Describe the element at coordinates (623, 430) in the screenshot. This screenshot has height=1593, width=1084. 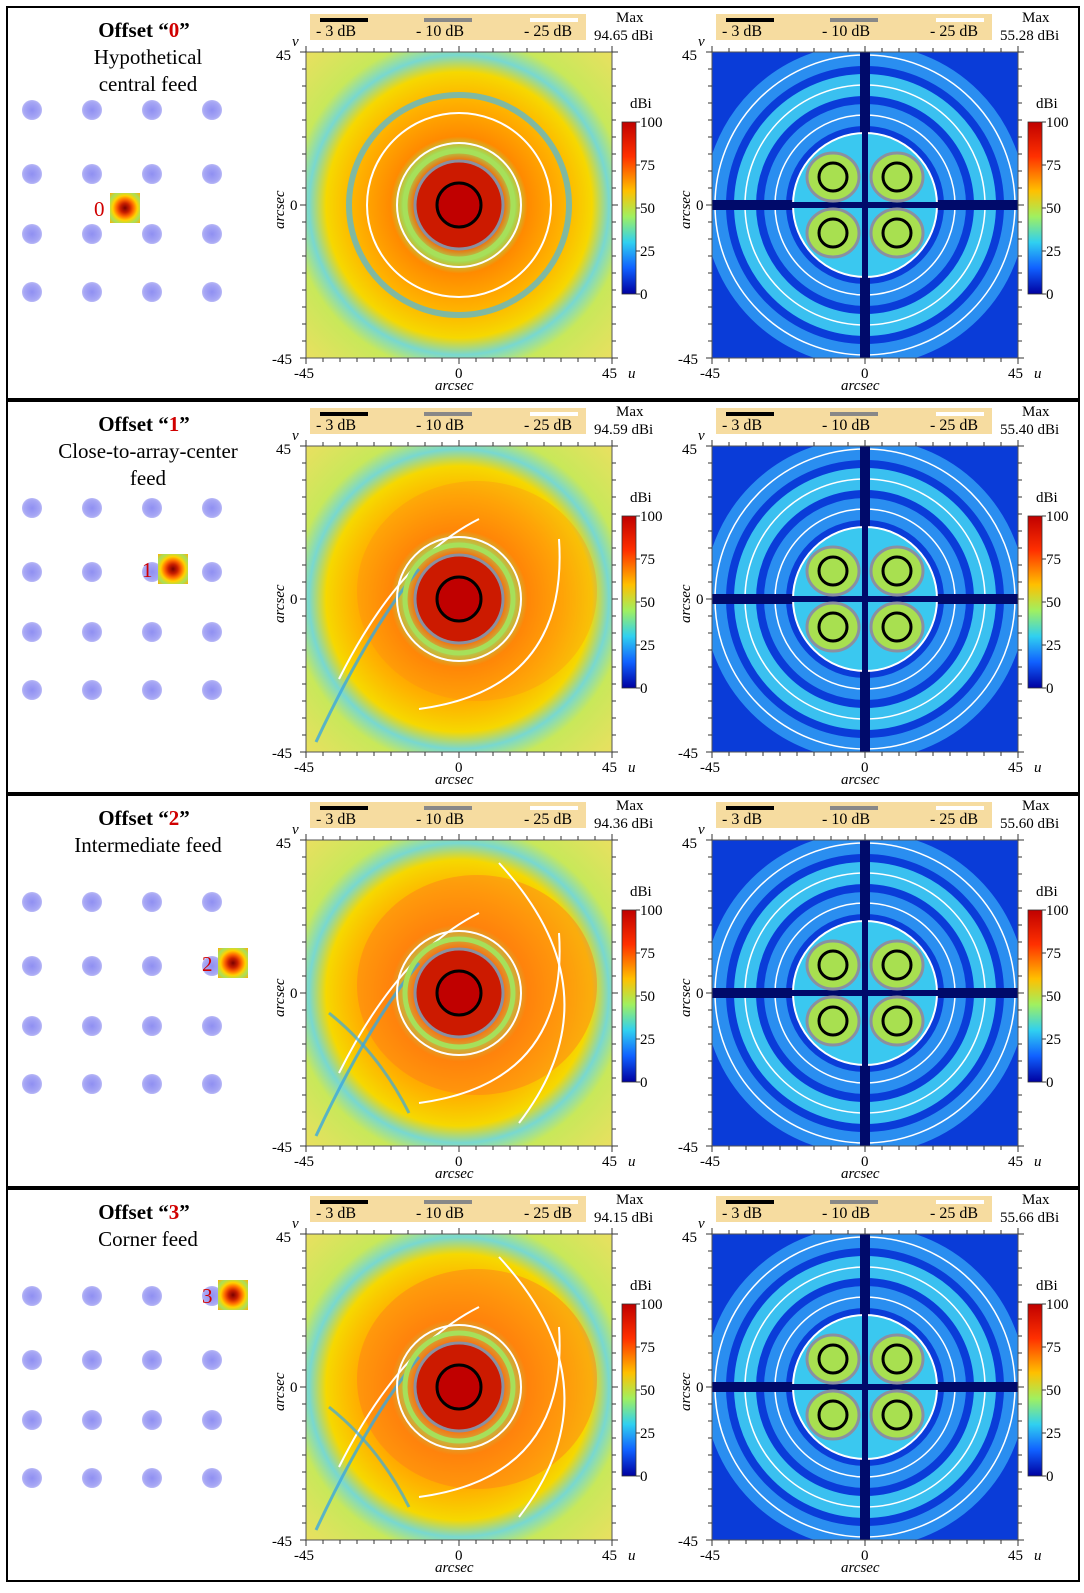
I see `svg-text: 94.59 dBi` at that location.